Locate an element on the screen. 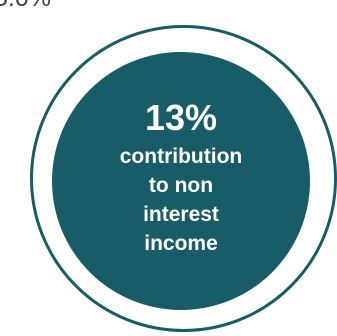  stat-value: 13% is located at coordinates (181, 117).